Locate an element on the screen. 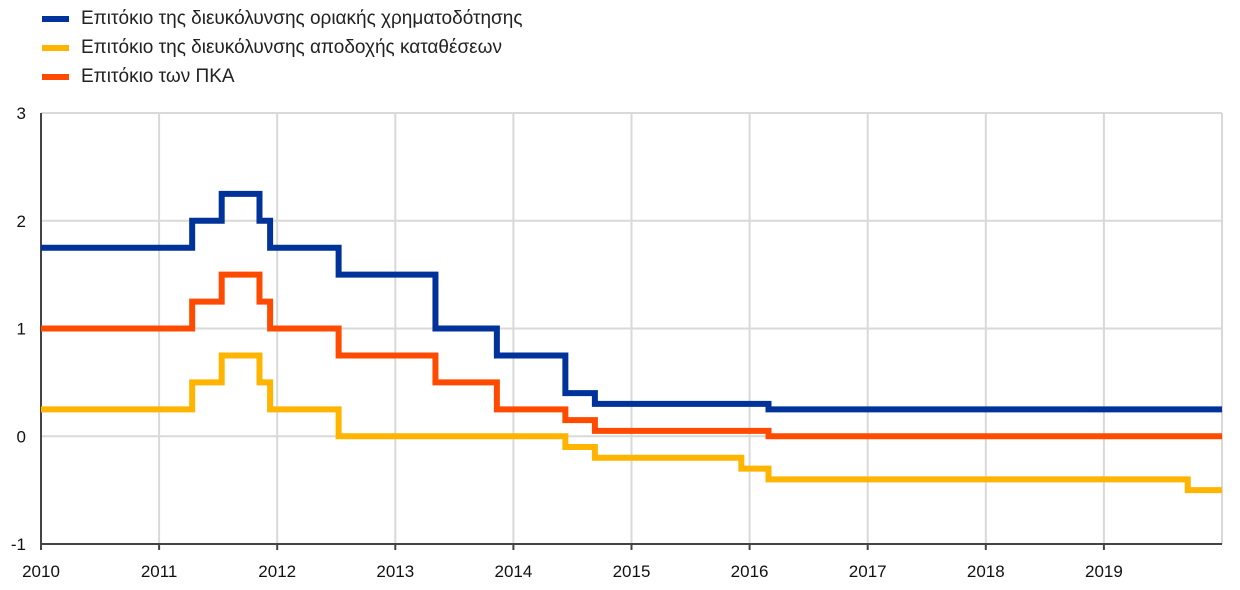  legend-swatch-marginal-lending is located at coordinates (55, 18).